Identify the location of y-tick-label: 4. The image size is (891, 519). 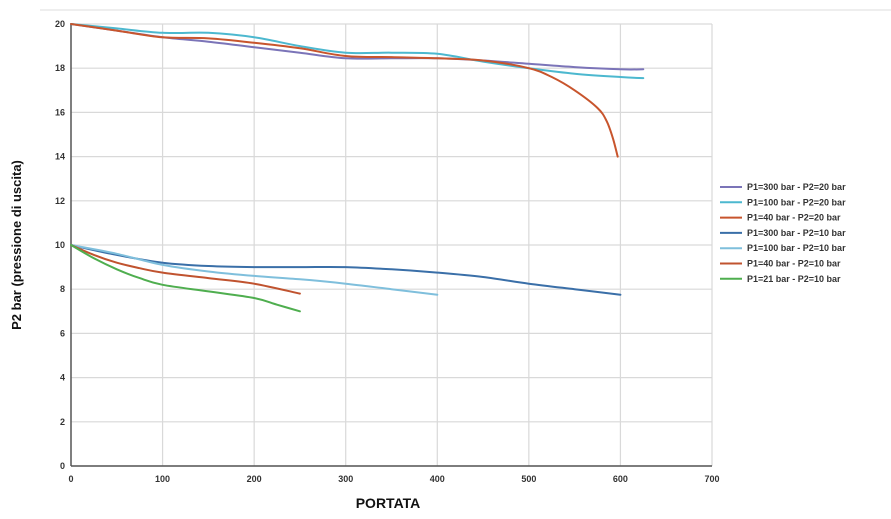
(62, 378).